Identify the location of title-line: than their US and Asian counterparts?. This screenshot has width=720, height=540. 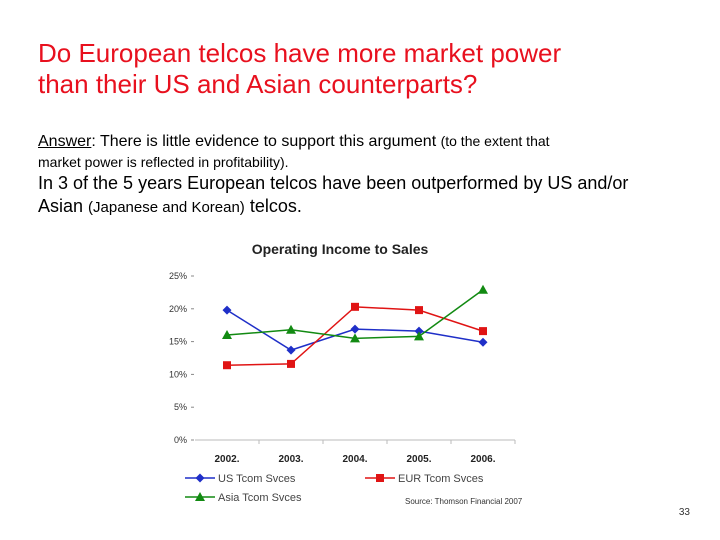
(258, 84).